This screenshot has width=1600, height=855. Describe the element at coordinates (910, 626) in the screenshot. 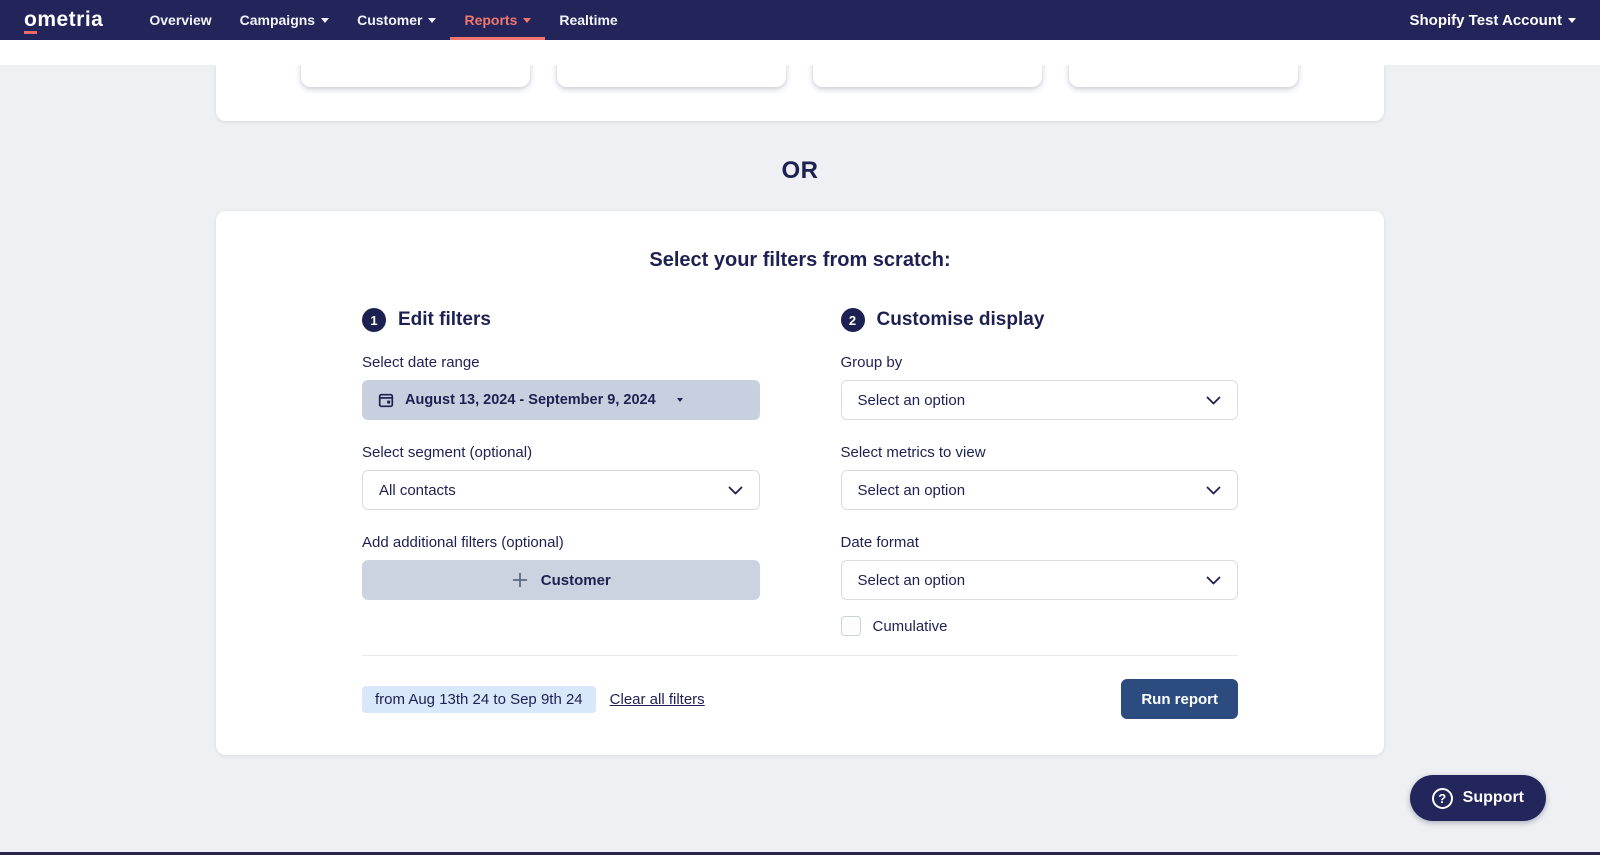

I see `cumulative-label: Cumulative` at that location.